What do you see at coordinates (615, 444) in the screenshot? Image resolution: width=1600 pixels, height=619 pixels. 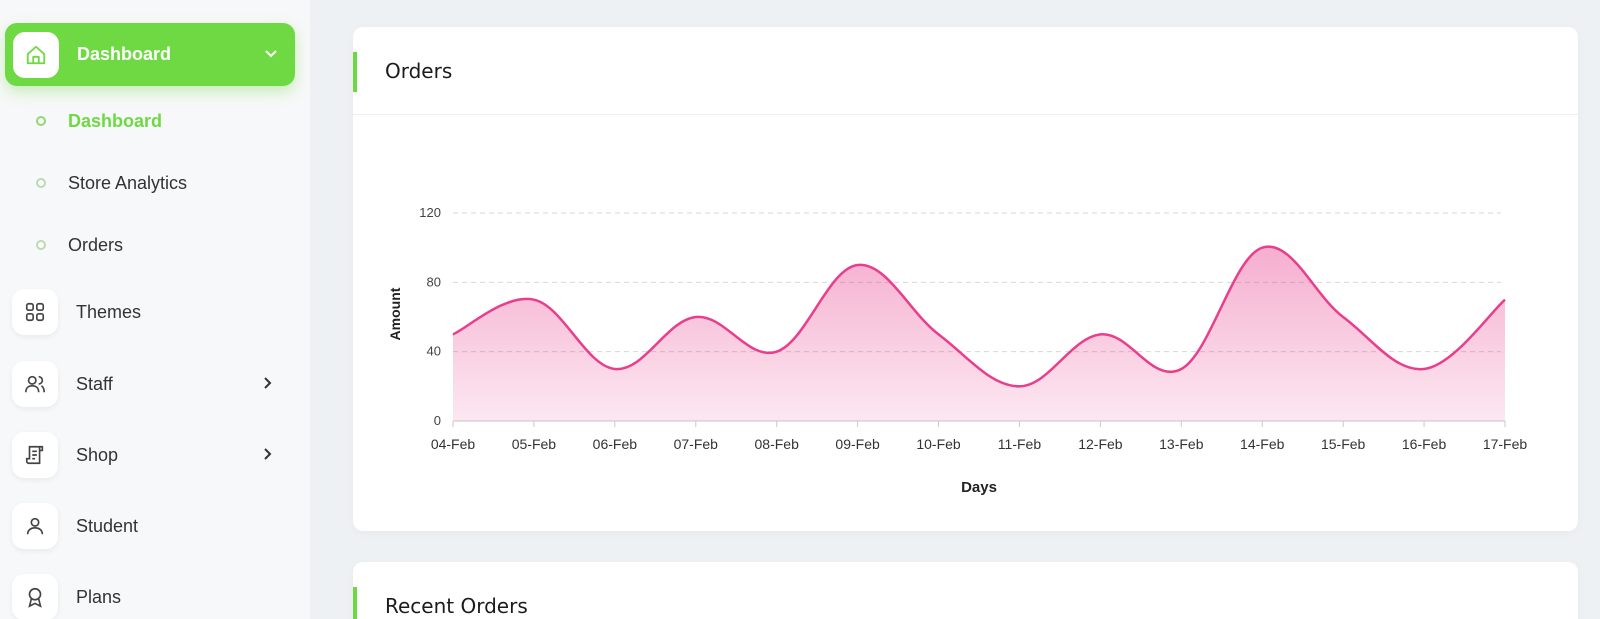 I see `x-tick-label: 06-Feb` at bounding box center [615, 444].